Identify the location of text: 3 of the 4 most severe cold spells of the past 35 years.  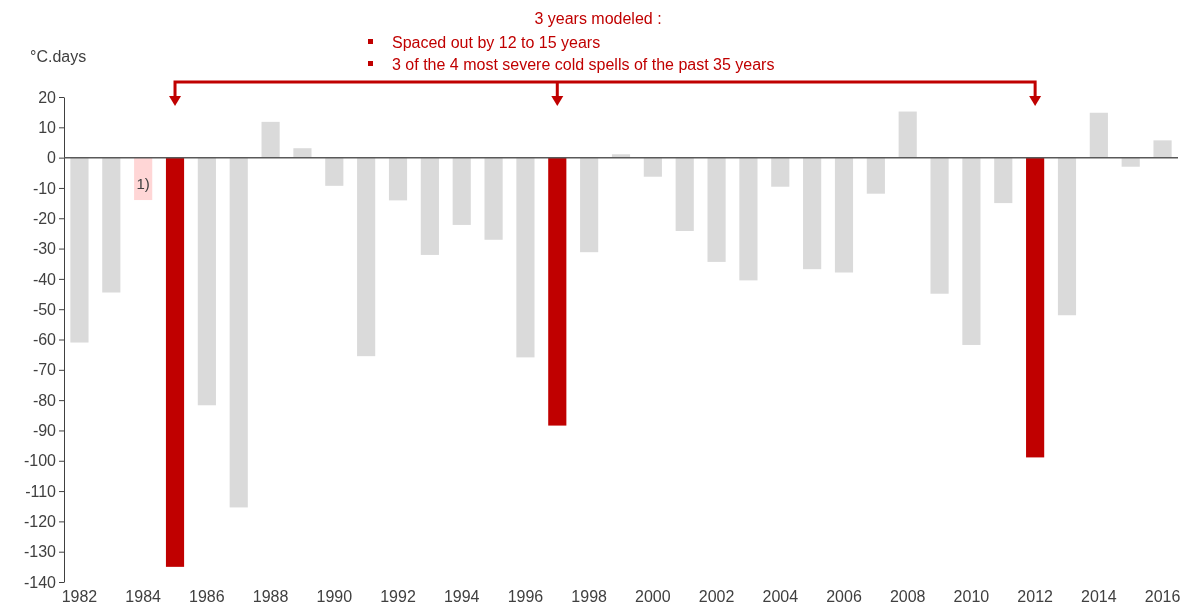
(583, 64).